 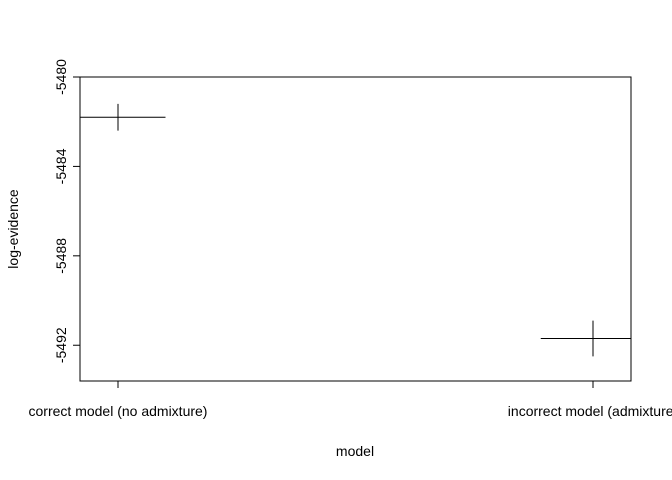 What do you see at coordinates (590, 411) in the screenshot?
I see `x-tick-label: incorrect model (admixture)` at bounding box center [590, 411].